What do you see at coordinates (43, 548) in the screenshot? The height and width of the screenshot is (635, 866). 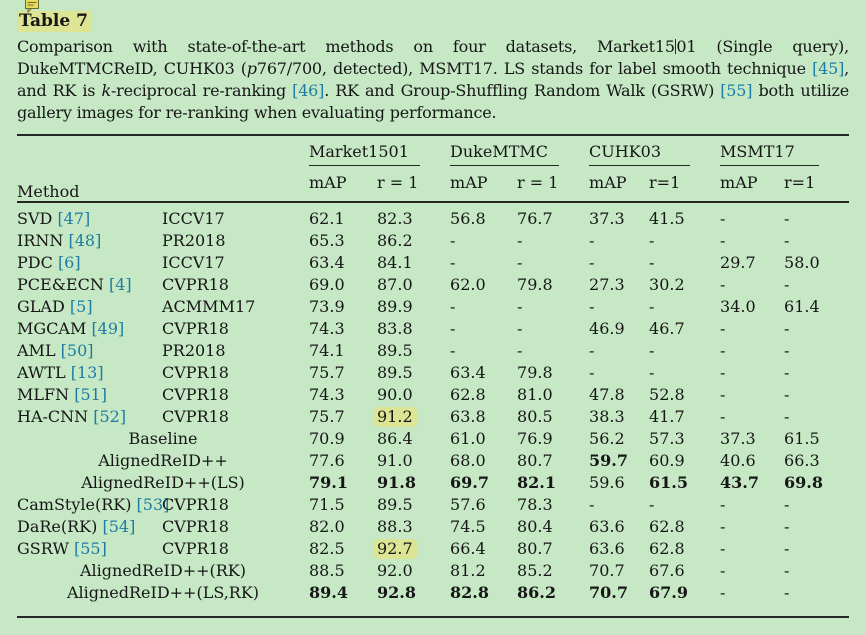 I see `method-name: GSRW` at bounding box center [43, 548].